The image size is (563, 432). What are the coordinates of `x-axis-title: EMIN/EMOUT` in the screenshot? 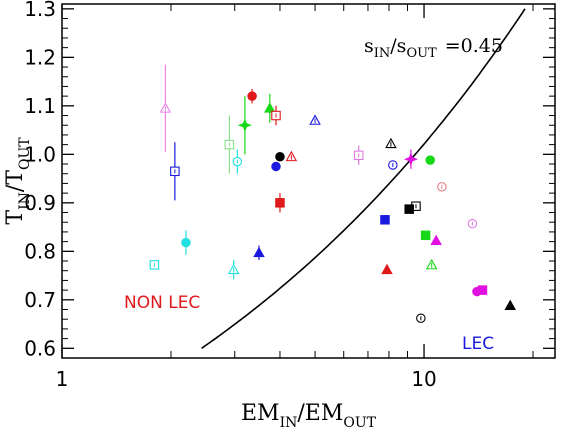 It's located at (309, 416).